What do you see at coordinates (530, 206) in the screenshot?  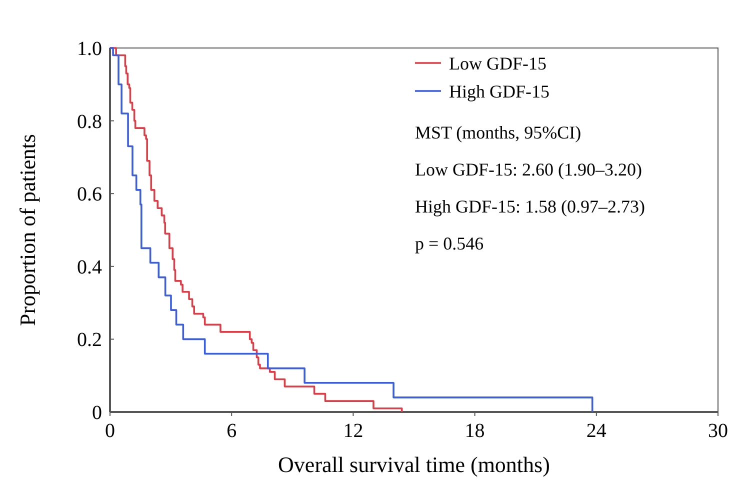 I see `annotation: High GDF-15: 1.58 (0.97–2.73)` at bounding box center [530, 206].